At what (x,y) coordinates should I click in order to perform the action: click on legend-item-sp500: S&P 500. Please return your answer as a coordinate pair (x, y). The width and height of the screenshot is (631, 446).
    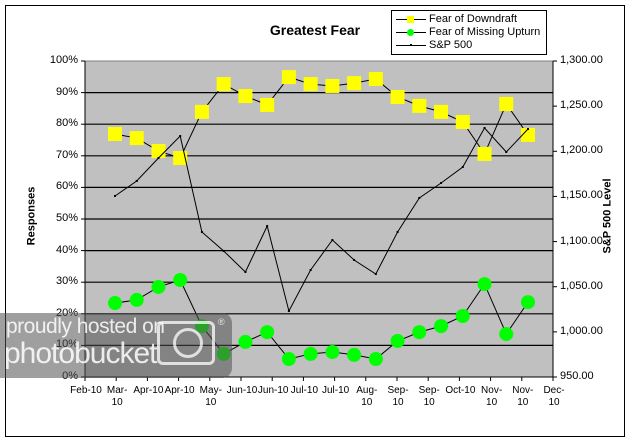
    Looking at the image, I should click on (434, 45).